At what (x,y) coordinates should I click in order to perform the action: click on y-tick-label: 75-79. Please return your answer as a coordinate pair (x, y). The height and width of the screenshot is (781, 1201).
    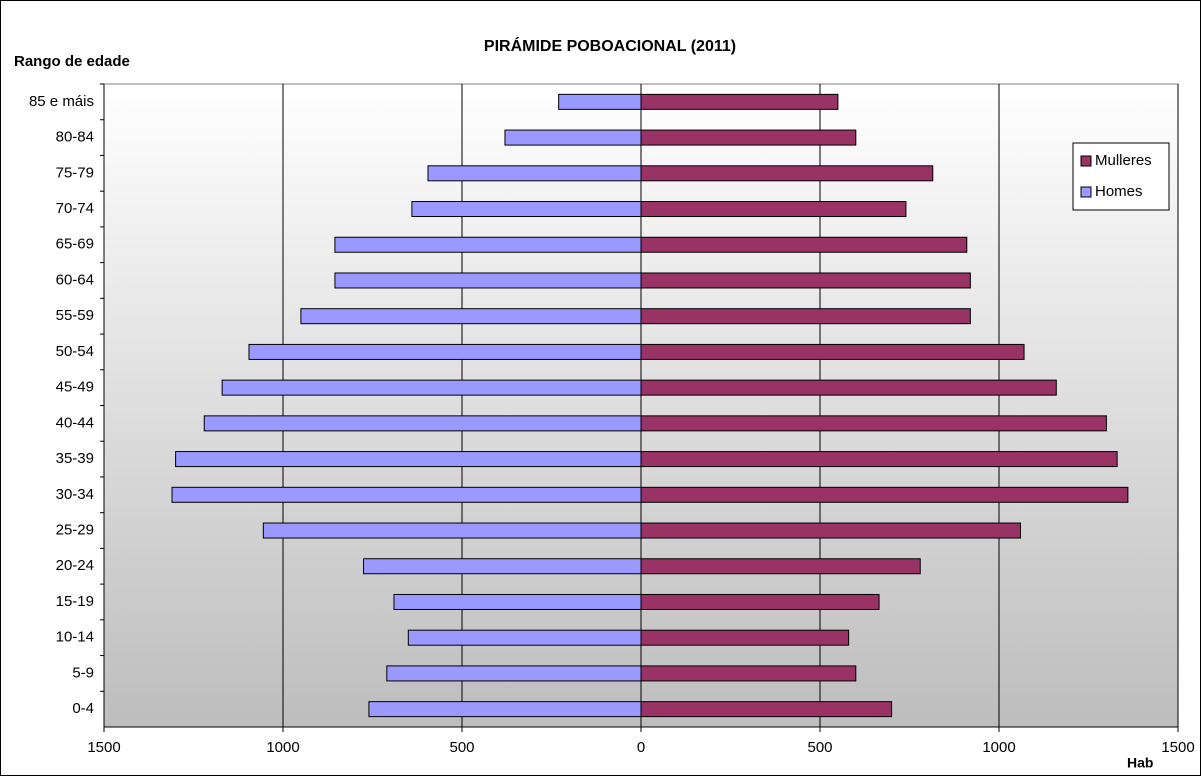
    Looking at the image, I should click on (75, 172).